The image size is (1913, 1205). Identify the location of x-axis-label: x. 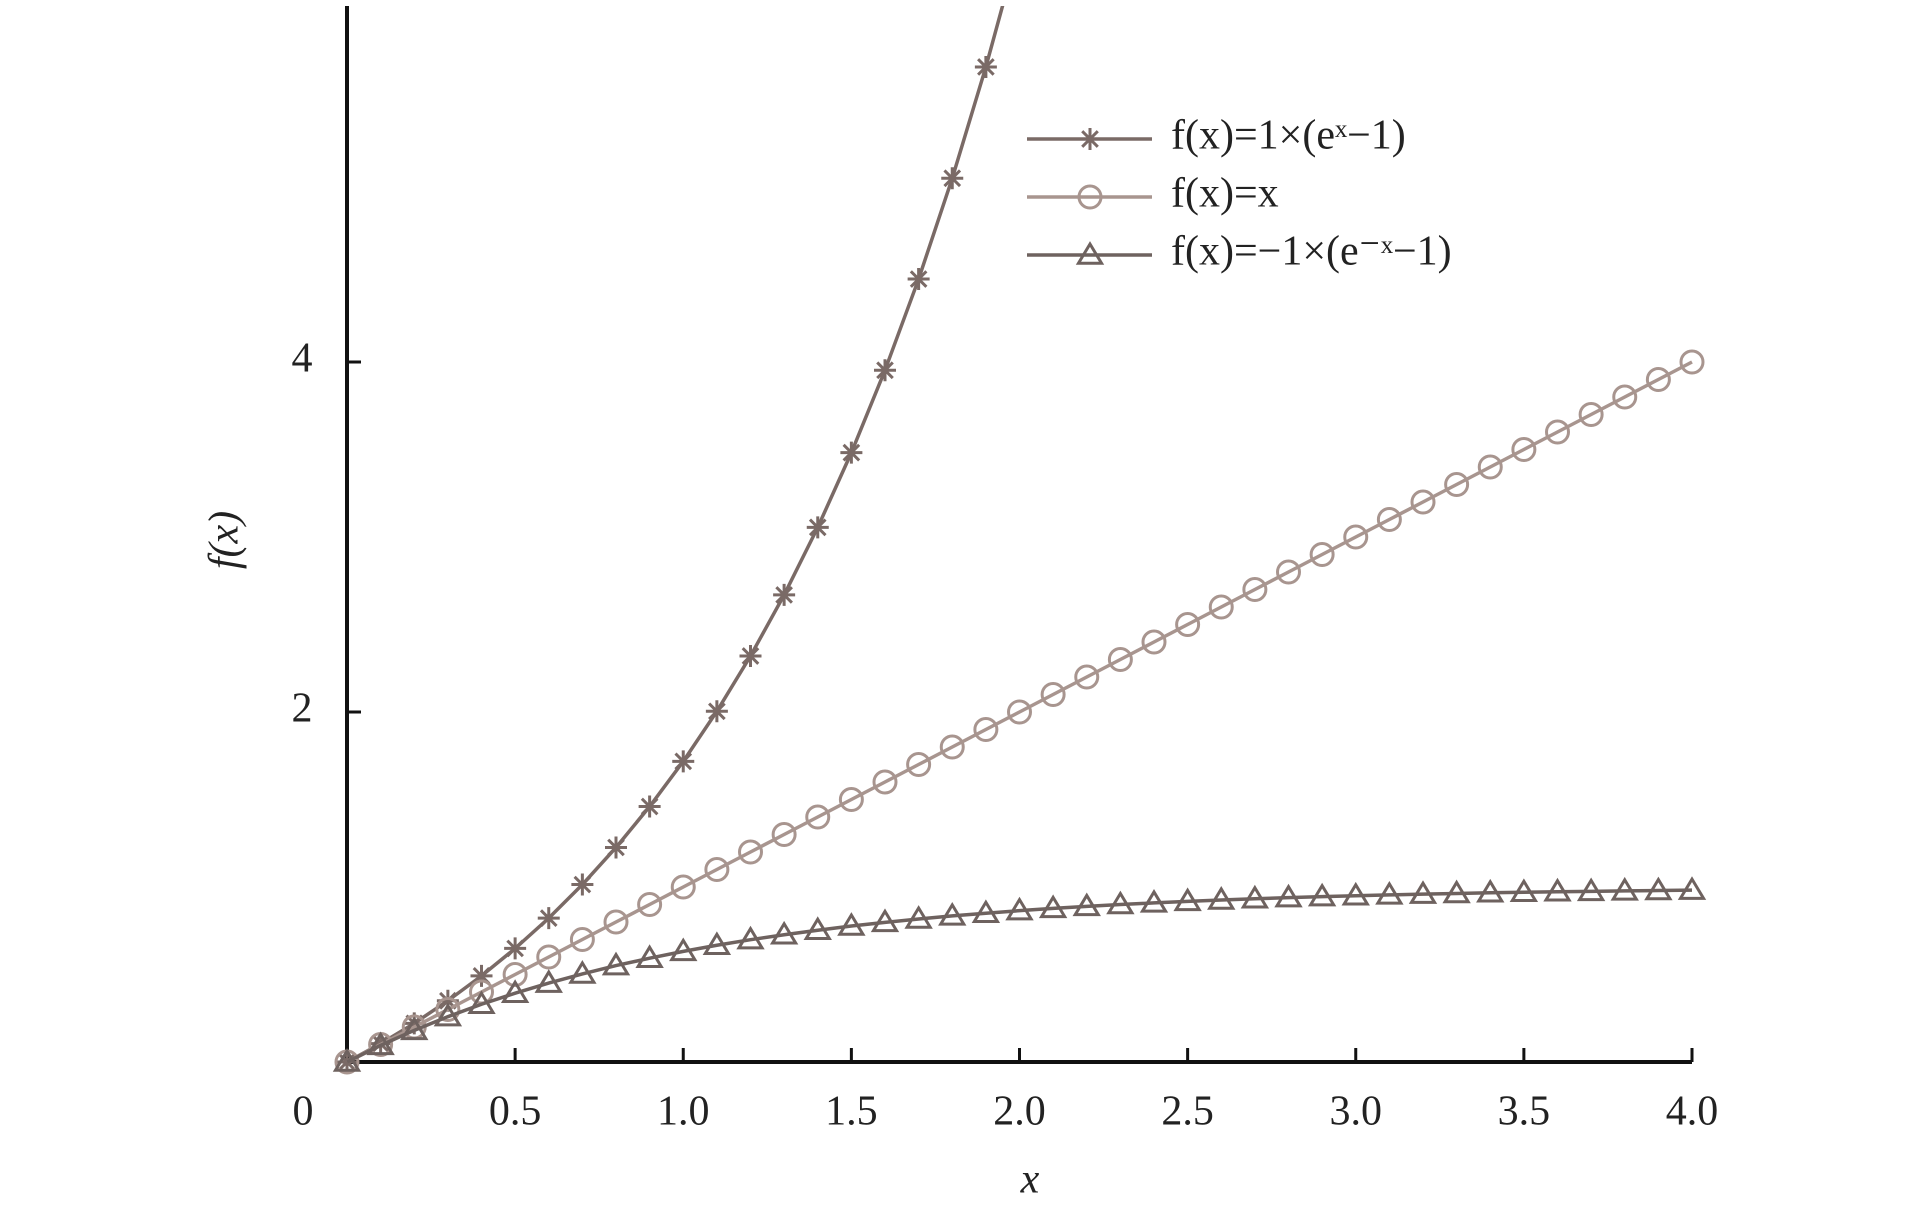
(1030, 1180).